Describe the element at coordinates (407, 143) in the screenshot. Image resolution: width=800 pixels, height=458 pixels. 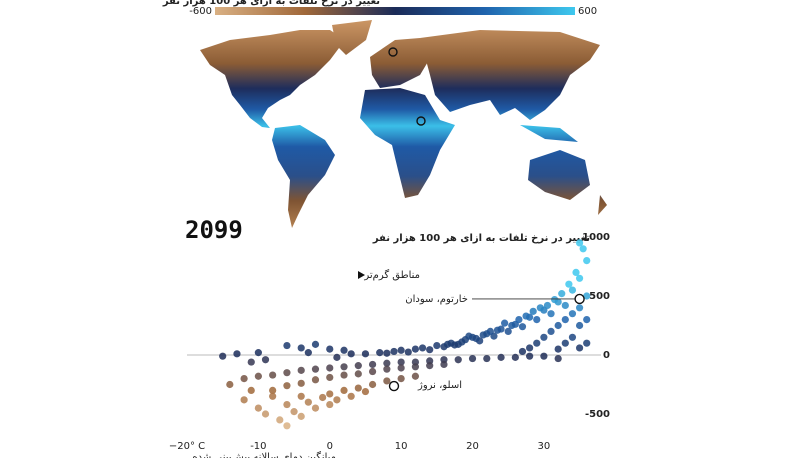
I see `africa` at that location.